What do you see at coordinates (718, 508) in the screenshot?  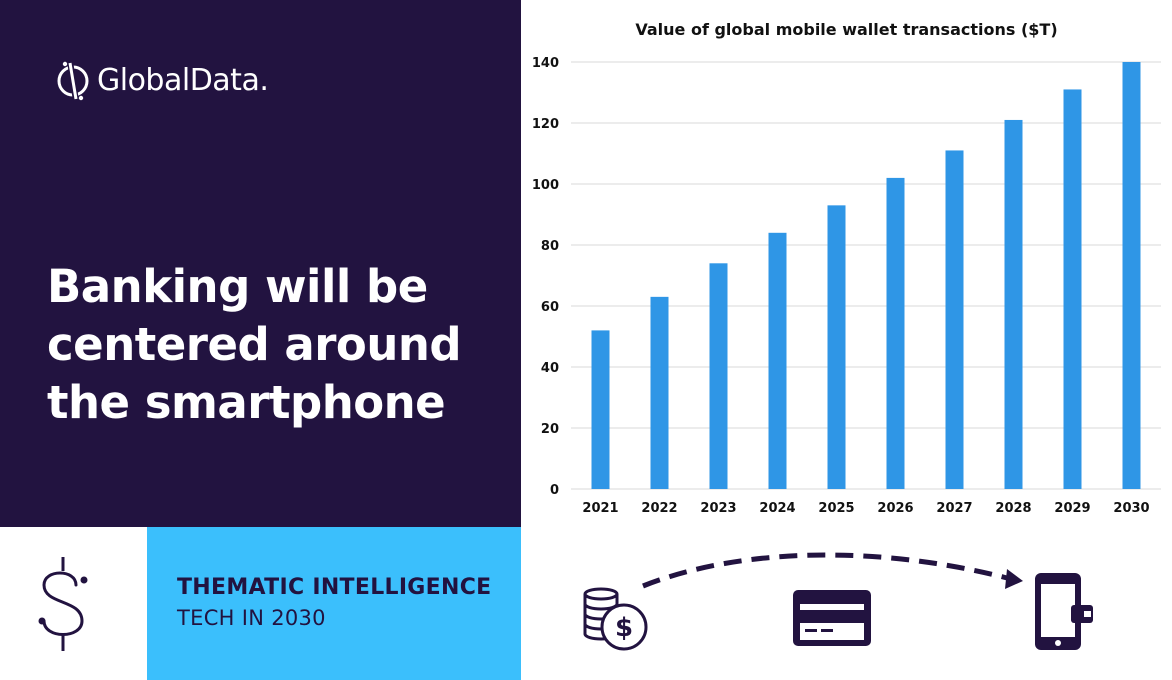 I see `x-tick-label: 2023` at bounding box center [718, 508].